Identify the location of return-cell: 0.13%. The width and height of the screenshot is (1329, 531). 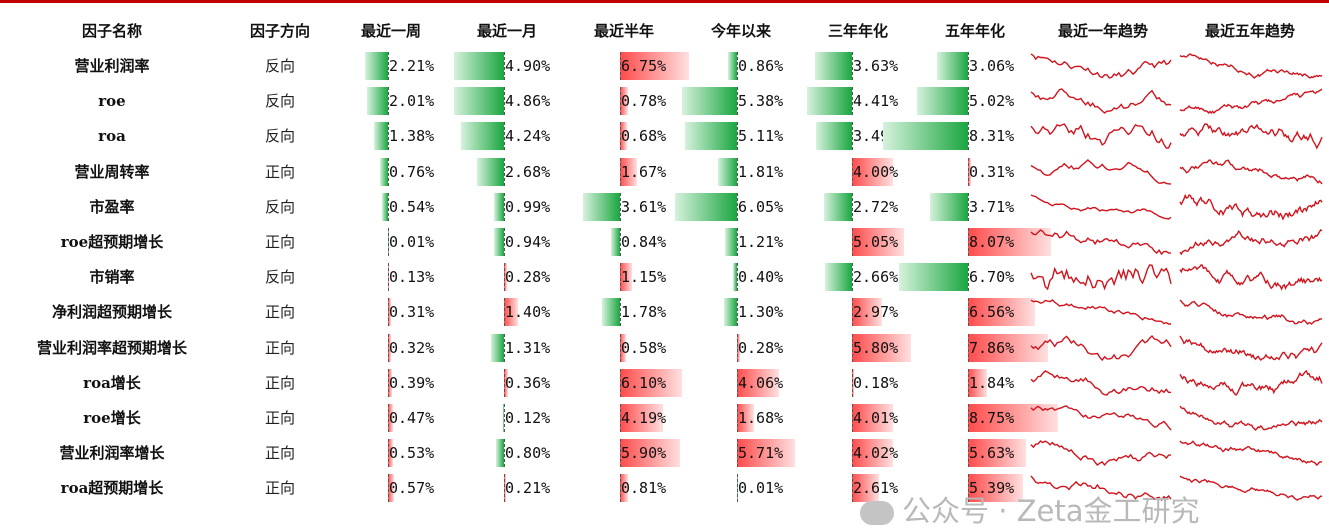
(388, 277).